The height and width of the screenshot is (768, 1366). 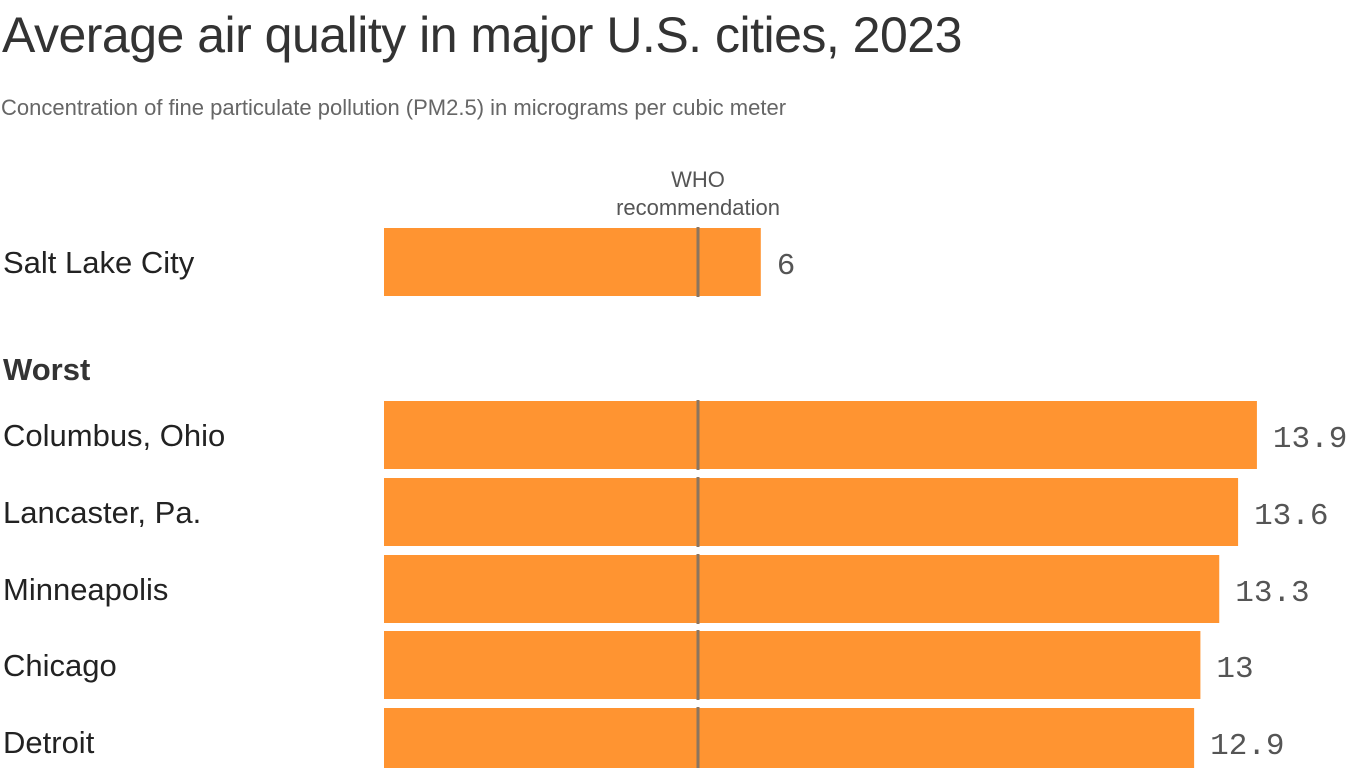 I want to click on category-label: Detroit, so click(x=49, y=742).